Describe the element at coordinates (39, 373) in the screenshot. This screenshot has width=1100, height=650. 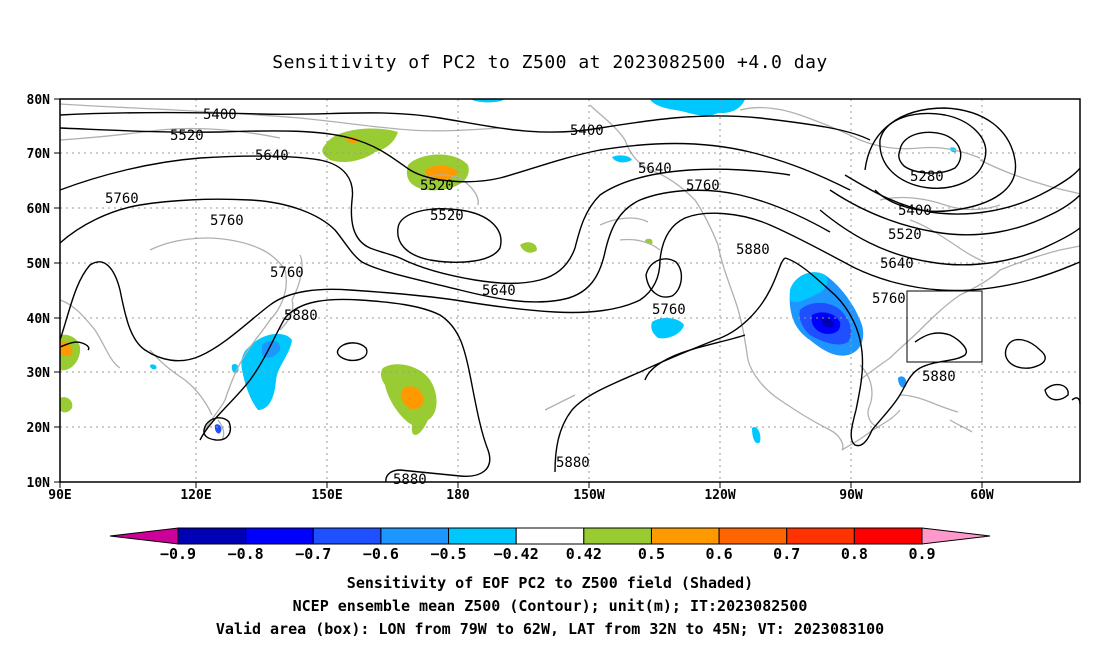
I see `lat-tick-label: 30N` at that location.